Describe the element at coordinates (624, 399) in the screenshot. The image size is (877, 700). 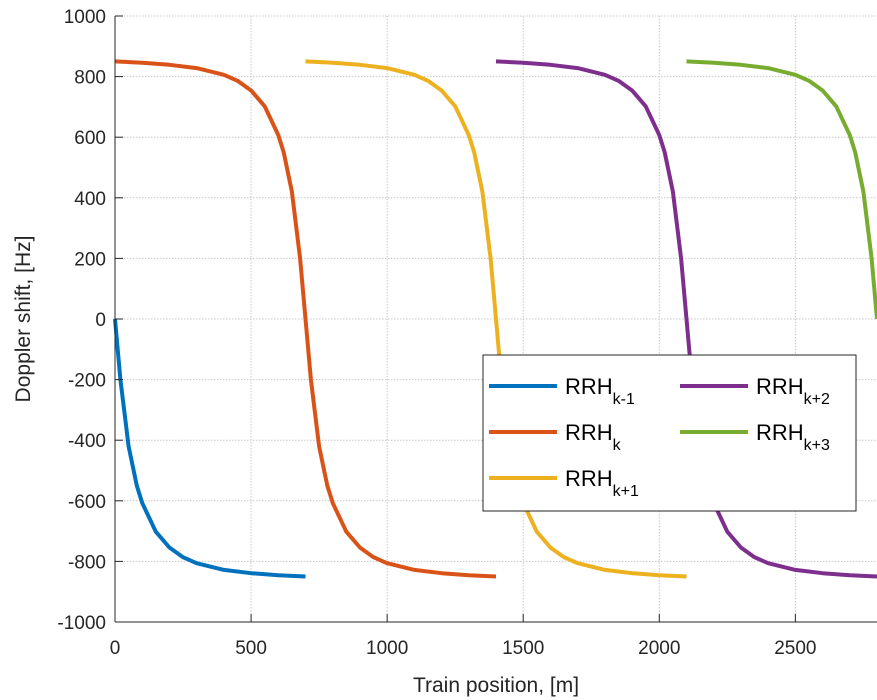
I see `legend-subscript: k-1` at that location.